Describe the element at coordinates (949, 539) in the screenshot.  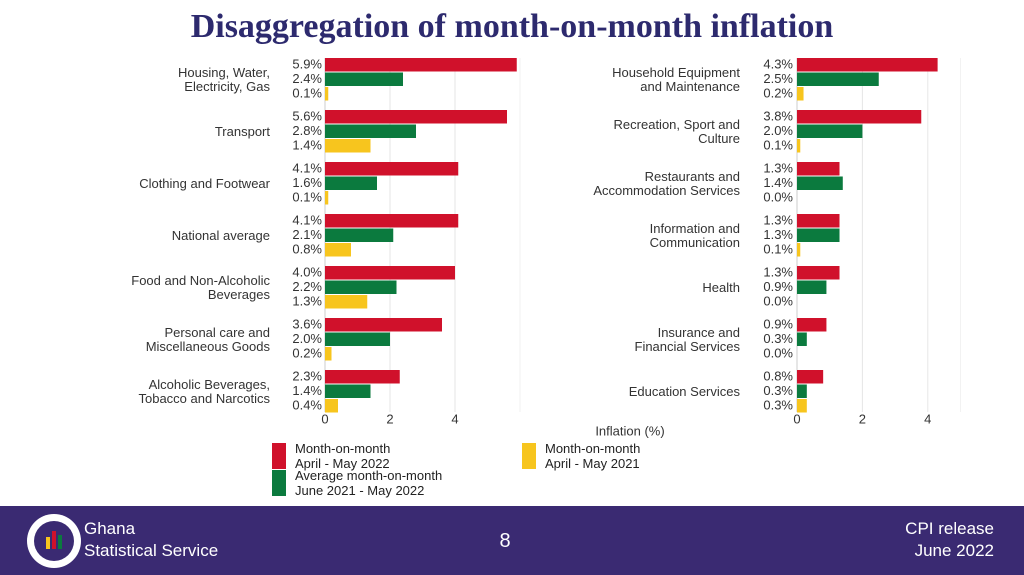
I see `release-info: CPI release June 2022` at that location.